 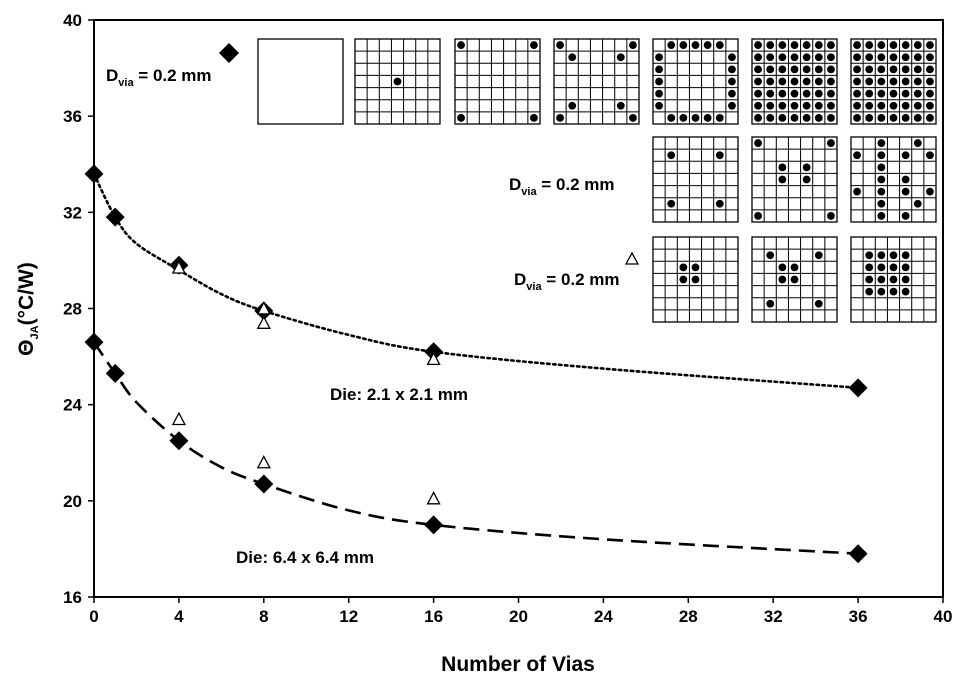 What do you see at coordinates (72, 212) in the screenshot?
I see `y-tick-label: 32` at bounding box center [72, 212].